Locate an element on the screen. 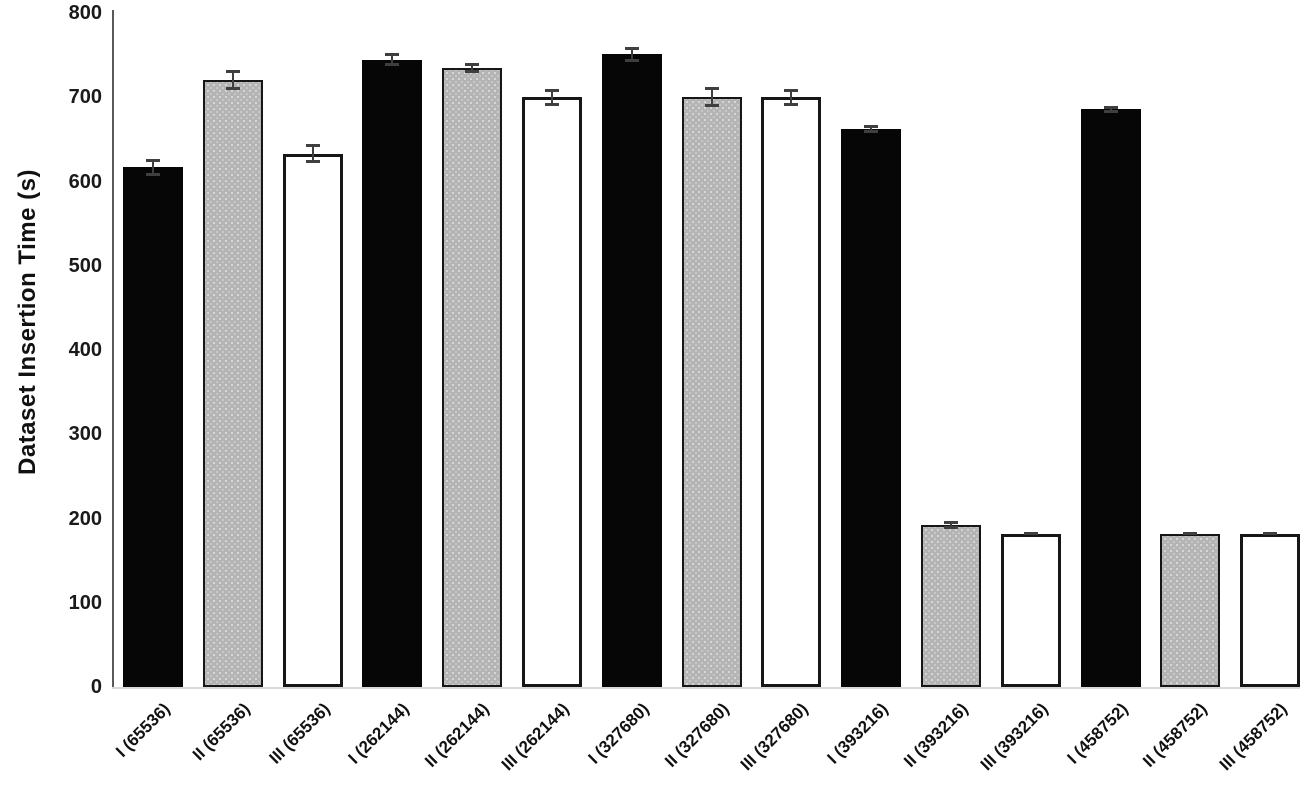 Image resolution: width=1304 pixels, height=803 pixels. y-tick-label: 0 is located at coordinates (96, 687).